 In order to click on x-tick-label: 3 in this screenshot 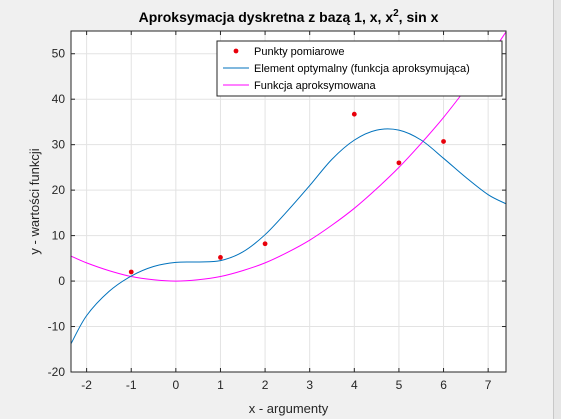, I will do `click(309, 385)`.